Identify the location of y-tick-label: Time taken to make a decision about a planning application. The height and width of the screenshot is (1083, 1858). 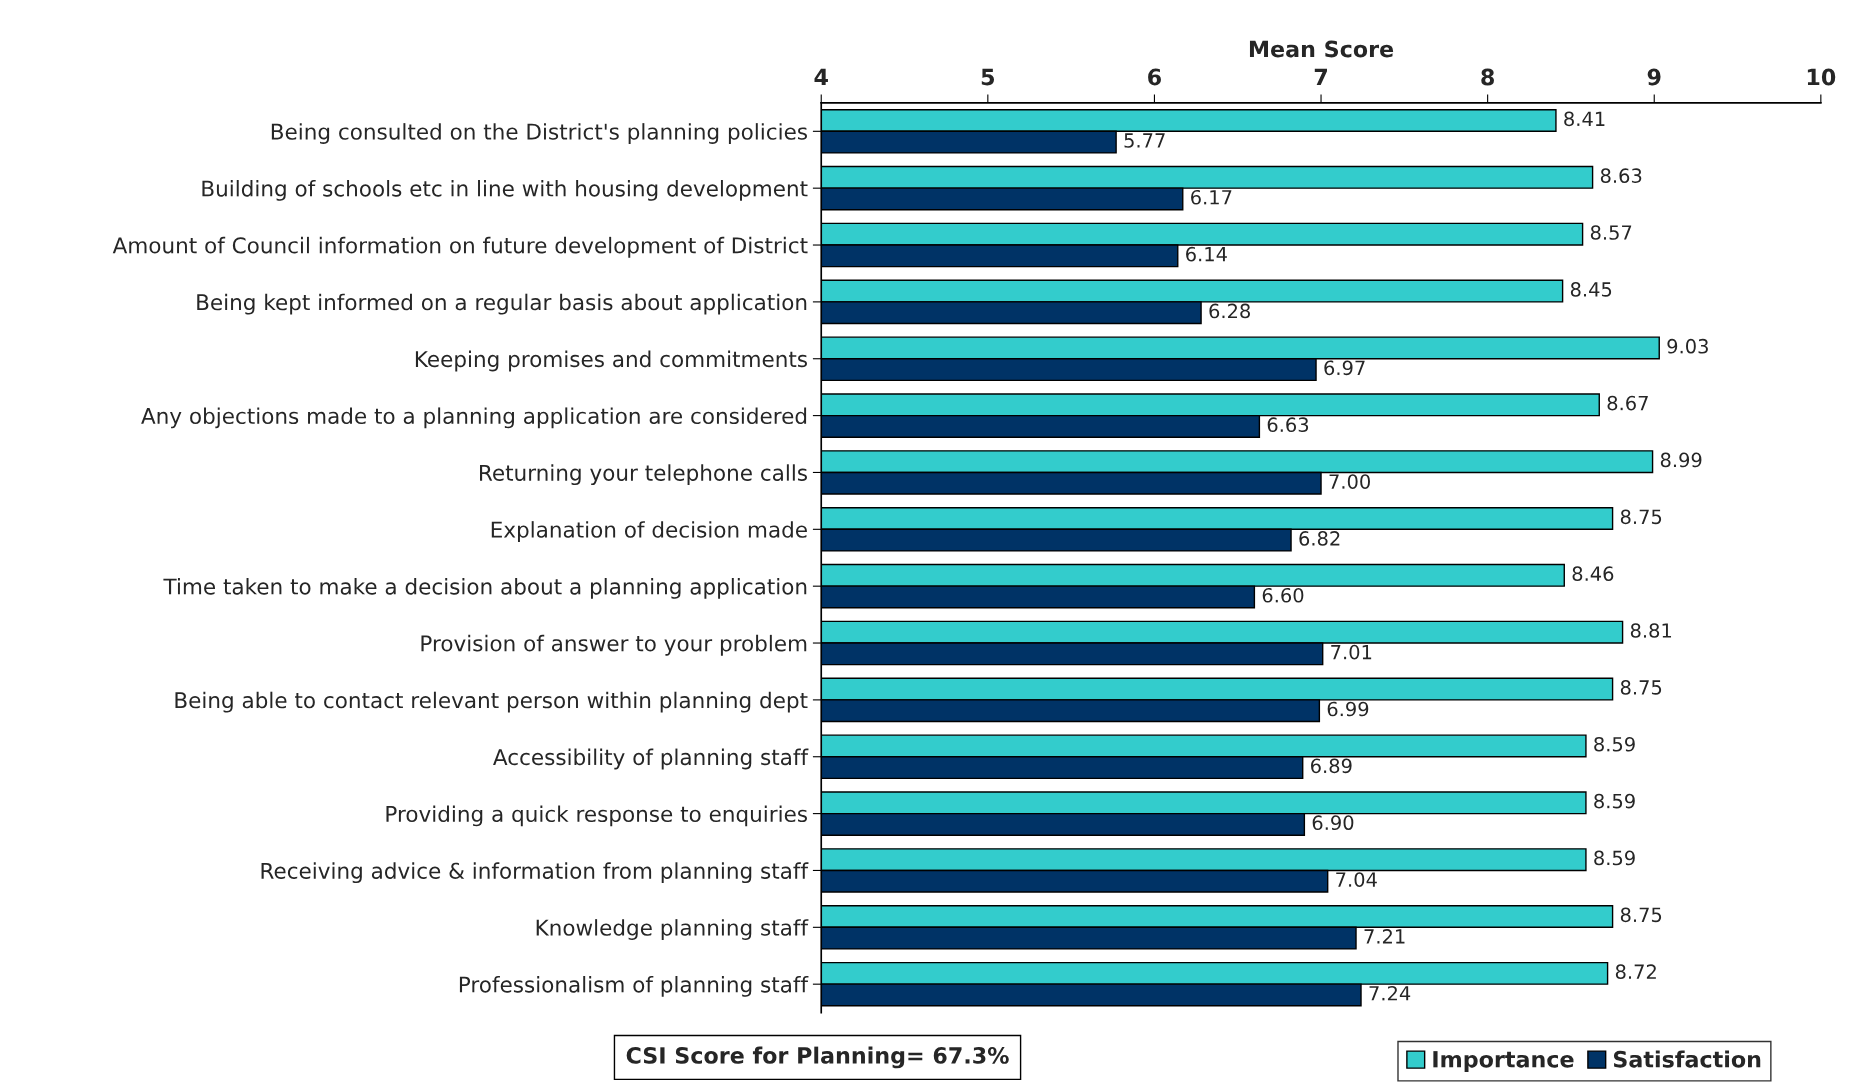
(485, 588).